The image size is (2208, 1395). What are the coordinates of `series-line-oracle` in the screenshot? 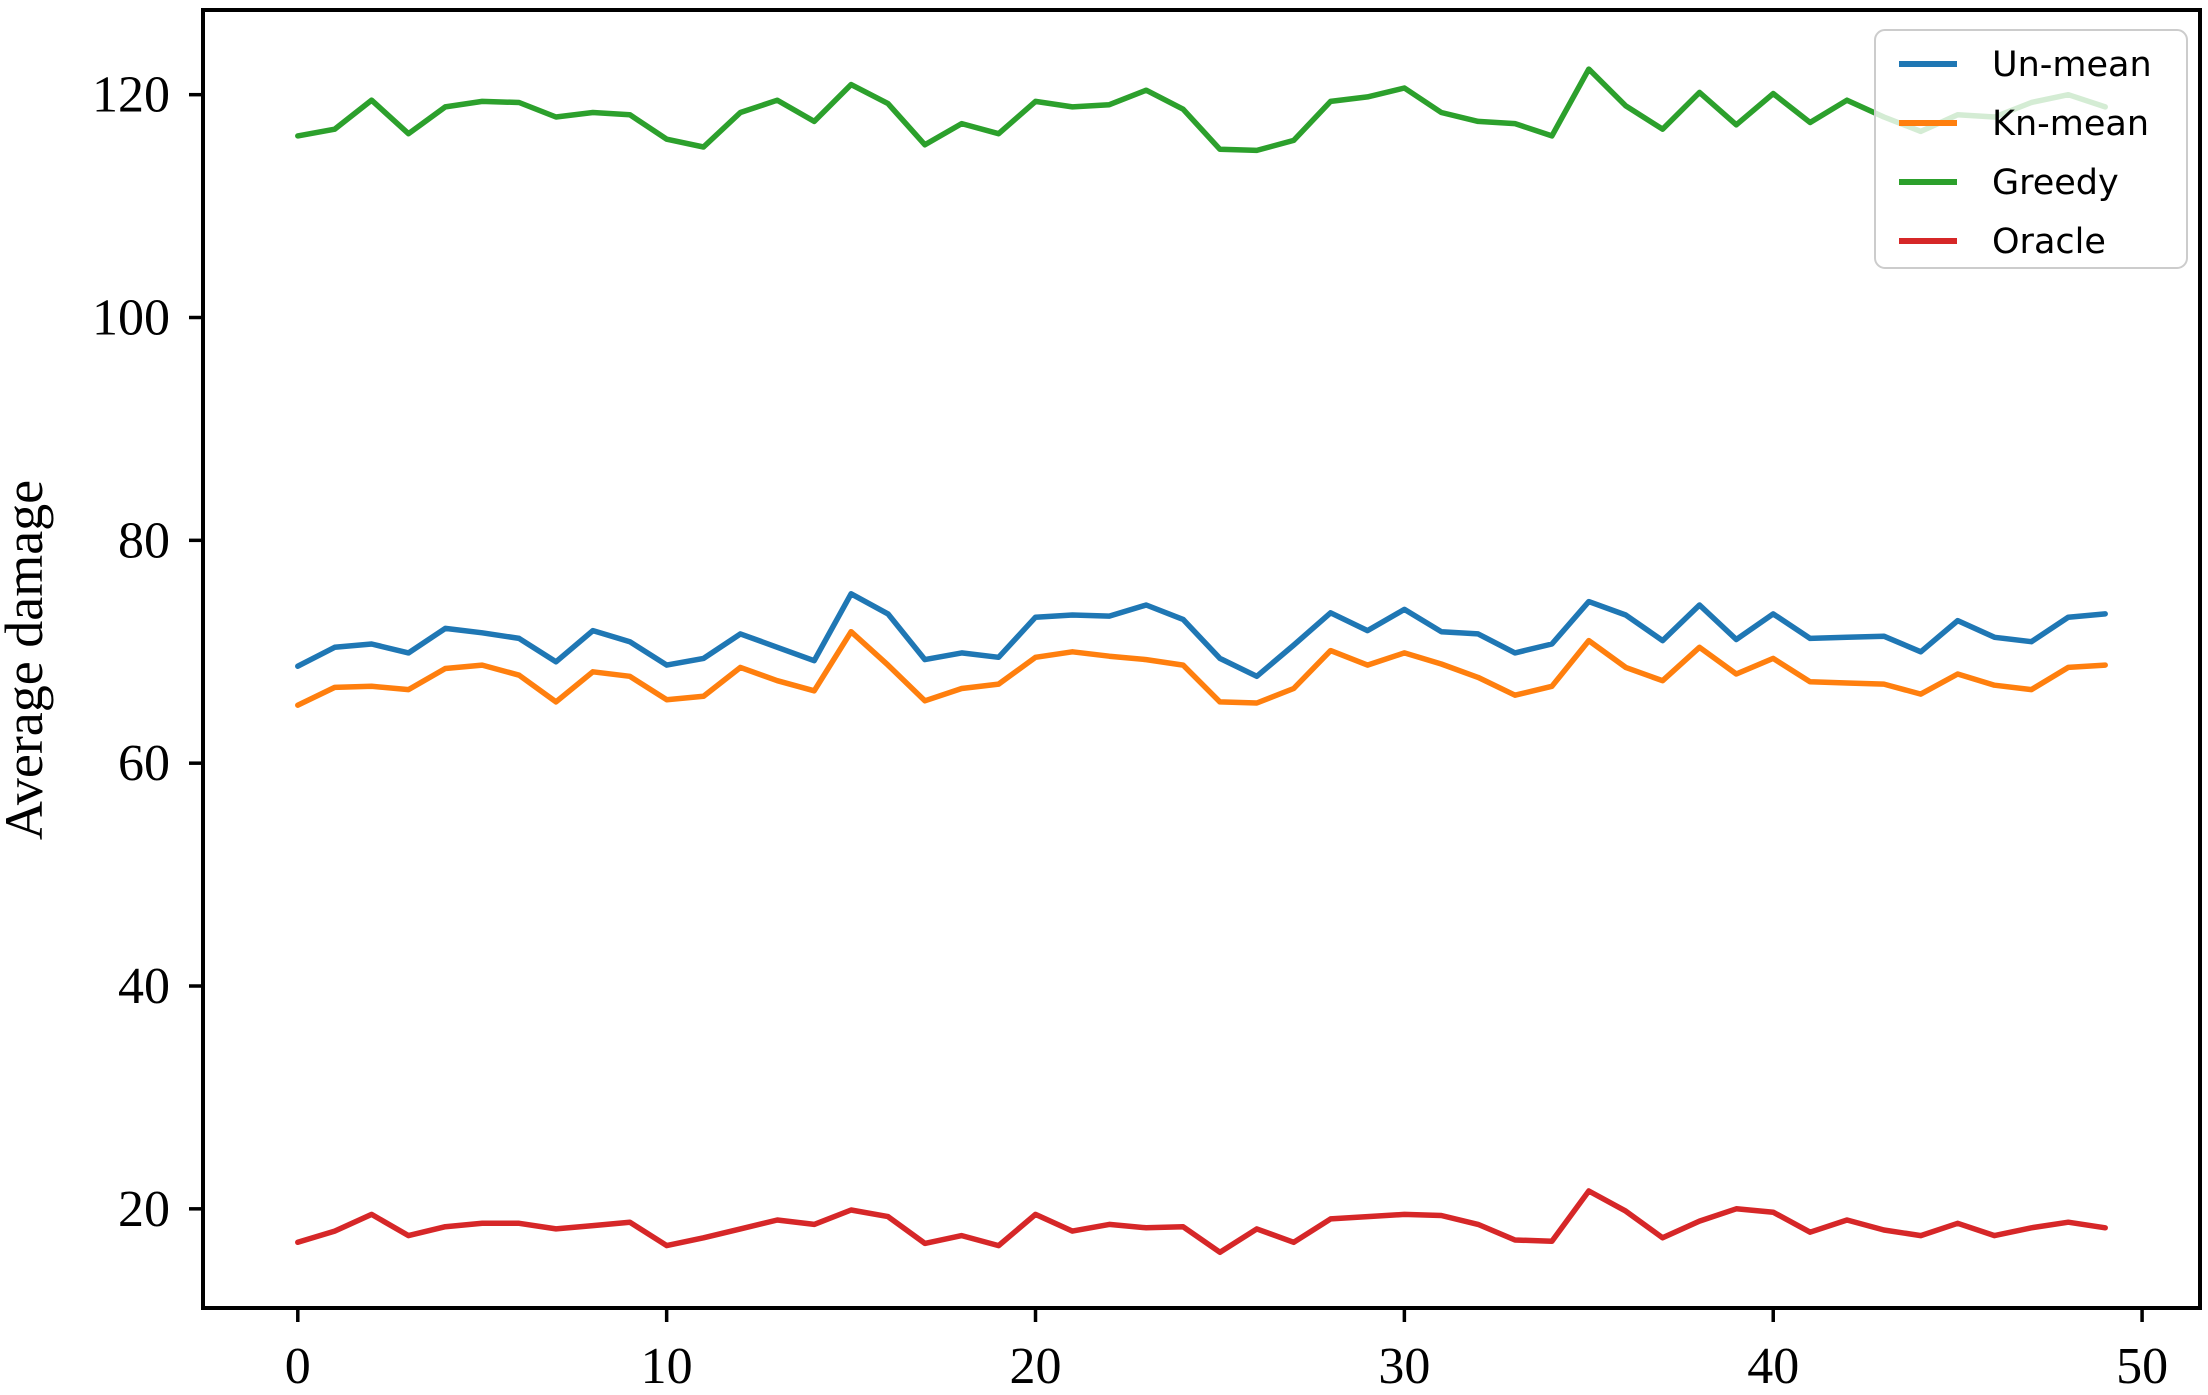 It's located at (1201, 1222).